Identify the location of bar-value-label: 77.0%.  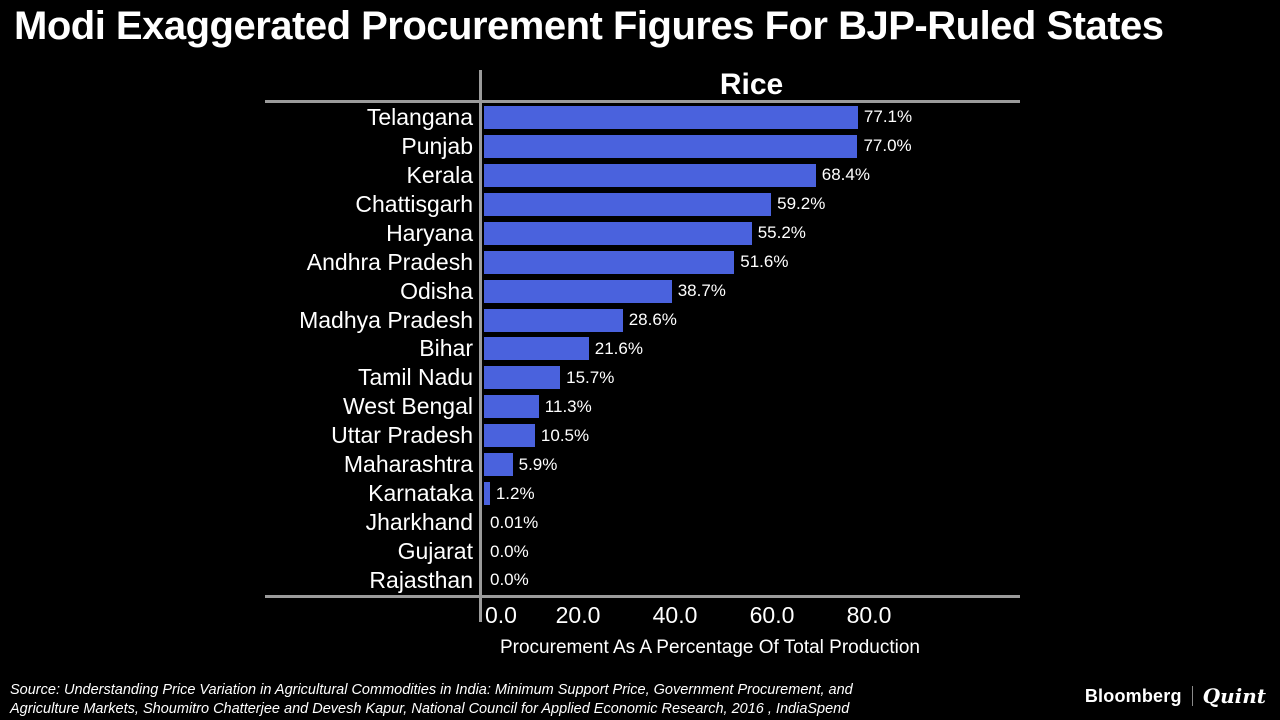
(887, 146).